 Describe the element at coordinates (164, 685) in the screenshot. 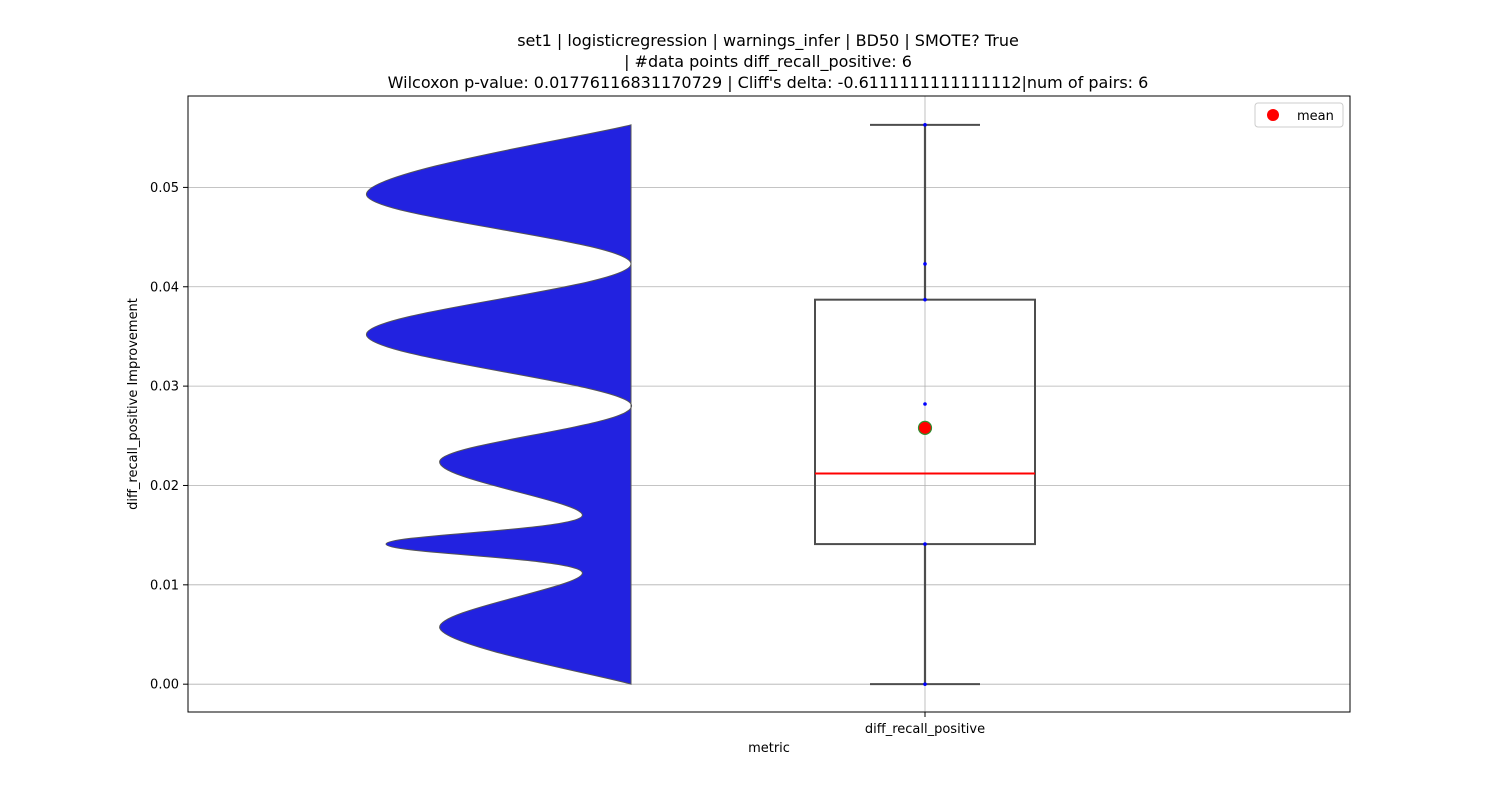

I see `y-tick-label-0: 0.00` at that location.